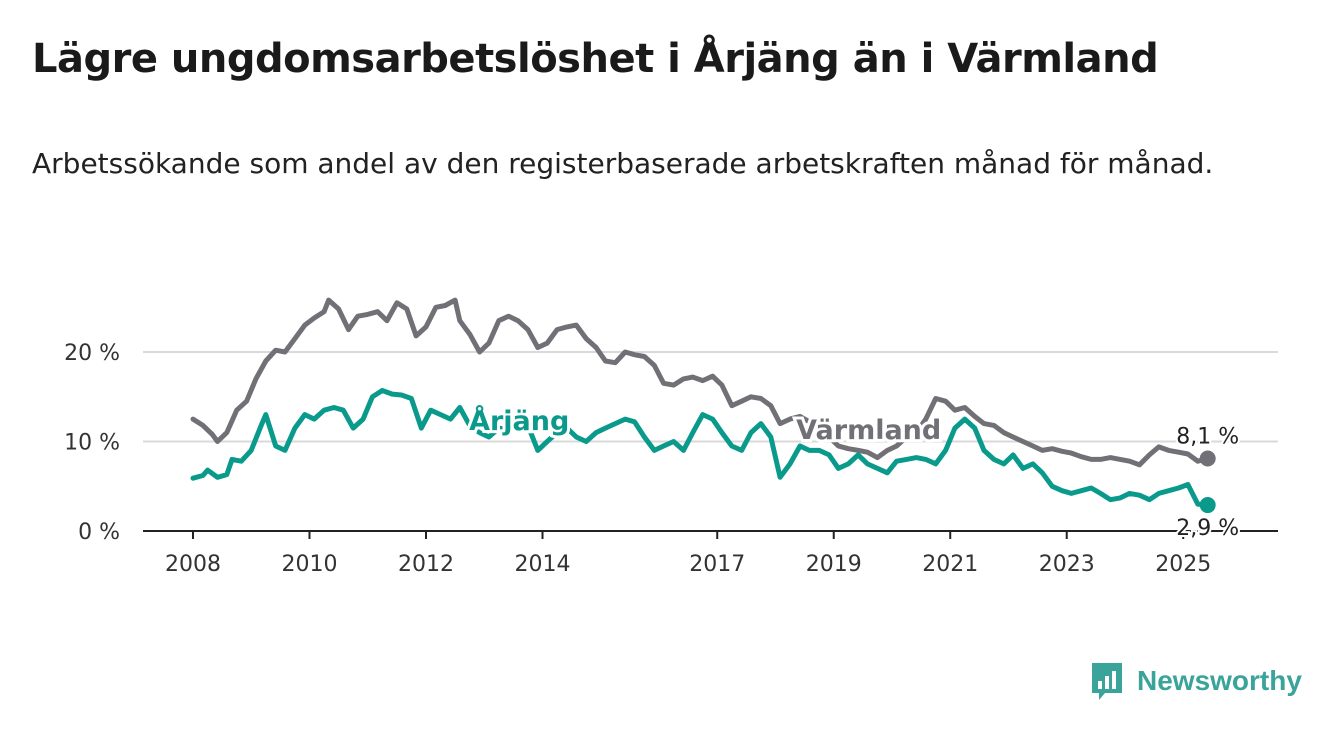 The image size is (1340, 734). I want to click on x-tick-label: 2010, so click(309, 564).